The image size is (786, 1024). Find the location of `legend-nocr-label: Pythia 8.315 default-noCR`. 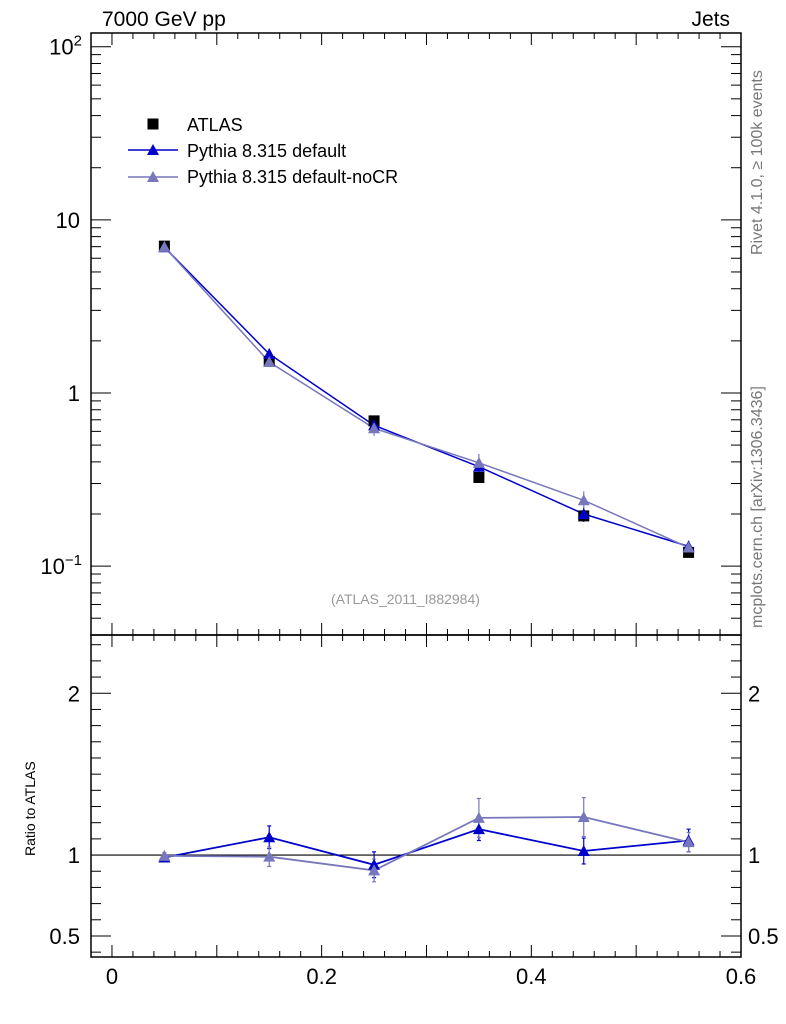

legend-nocr-label: Pythia 8.315 default-noCR is located at coordinates (292, 177).